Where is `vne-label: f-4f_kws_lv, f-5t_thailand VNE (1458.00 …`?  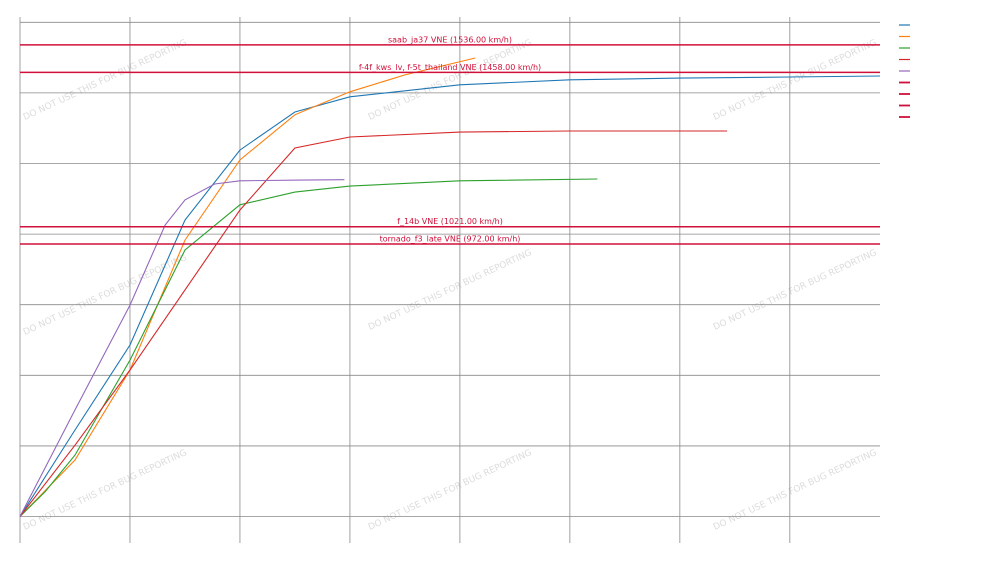 vne-label: f-4f_kws_lv, f-5t_thailand VNE (1458.00 … is located at coordinates (450, 67).